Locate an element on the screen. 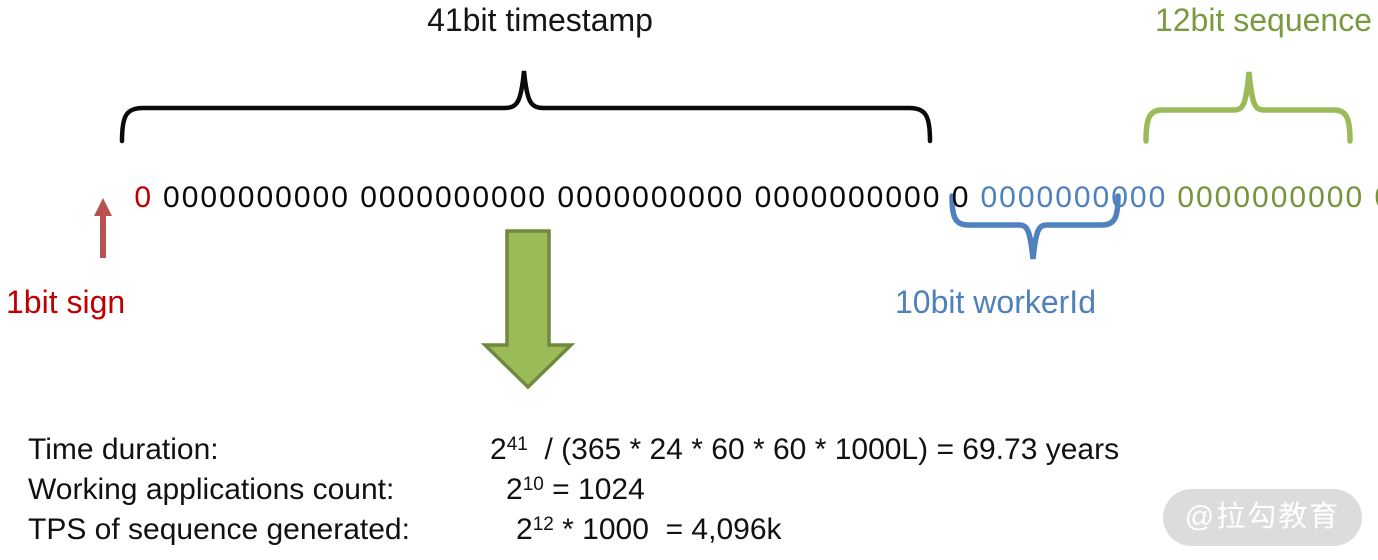 This screenshot has width=1378, height=560. formula-exponent: 12 is located at coordinates (543, 524).